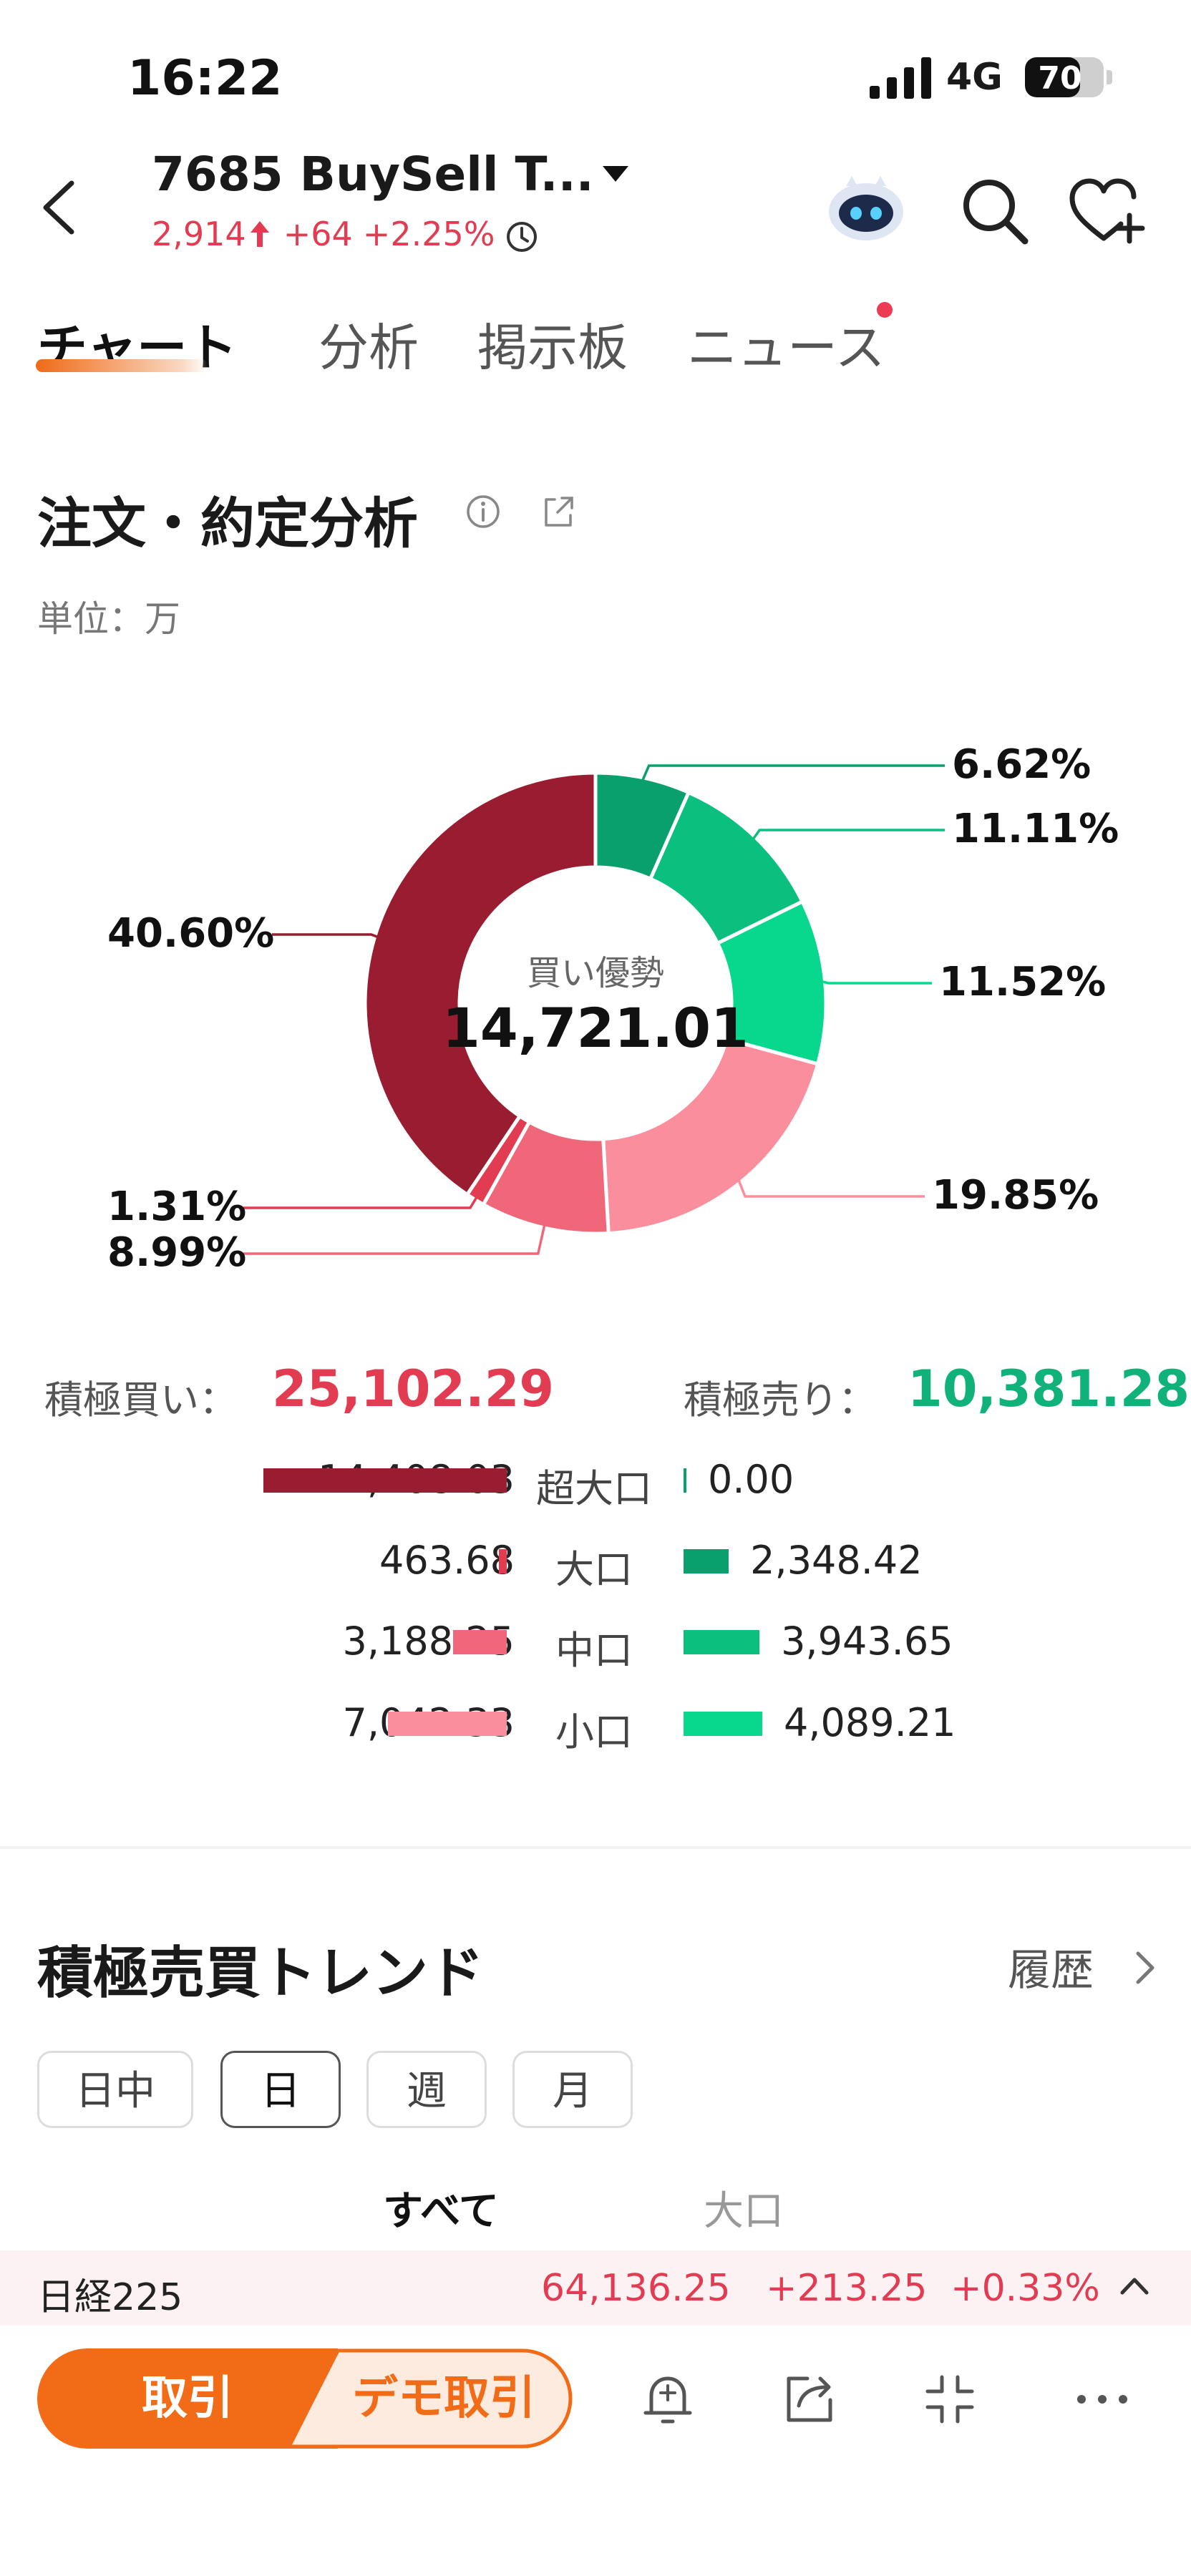 The height and width of the screenshot is (2576, 1191). I want to click on unit-label: 単位：万, so click(108, 619).